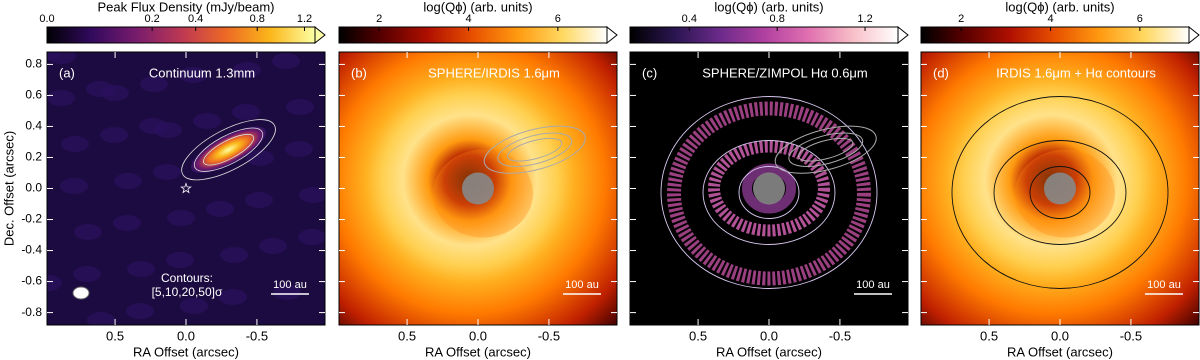 This screenshot has width=1200, height=360. Describe the element at coordinates (494, 72) in the screenshot. I see `panel-title: SPHERE/IRDIS 1.6μm` at that location.